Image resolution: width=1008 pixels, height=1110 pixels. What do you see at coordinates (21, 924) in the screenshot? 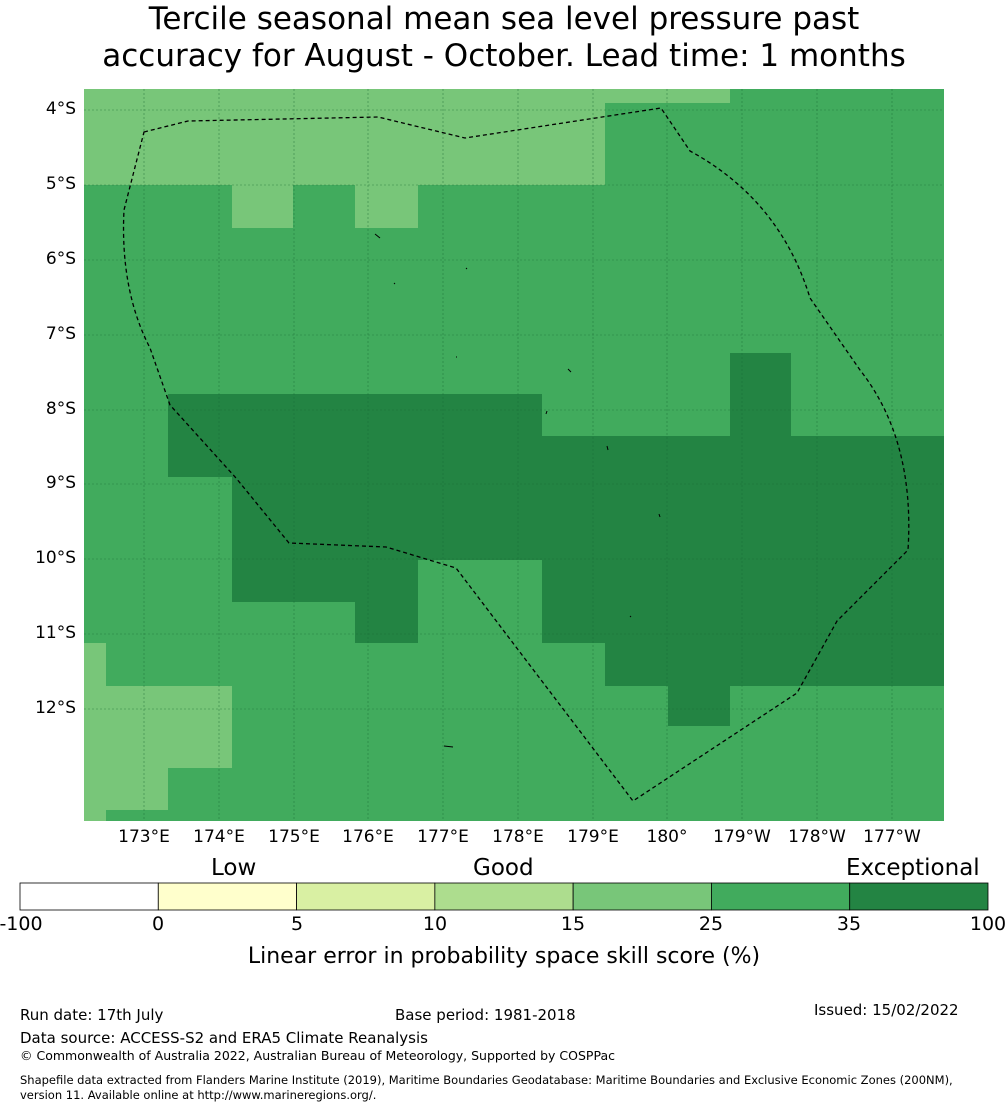
I see `colorbar-tick: -100` at bounding box center [21, 924].